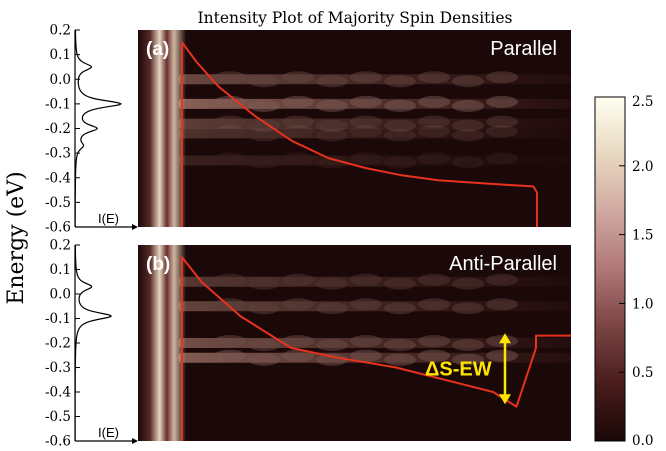 The image size is (666, 451). I want to click on gap-arrow-head-up, so click(505, 338).